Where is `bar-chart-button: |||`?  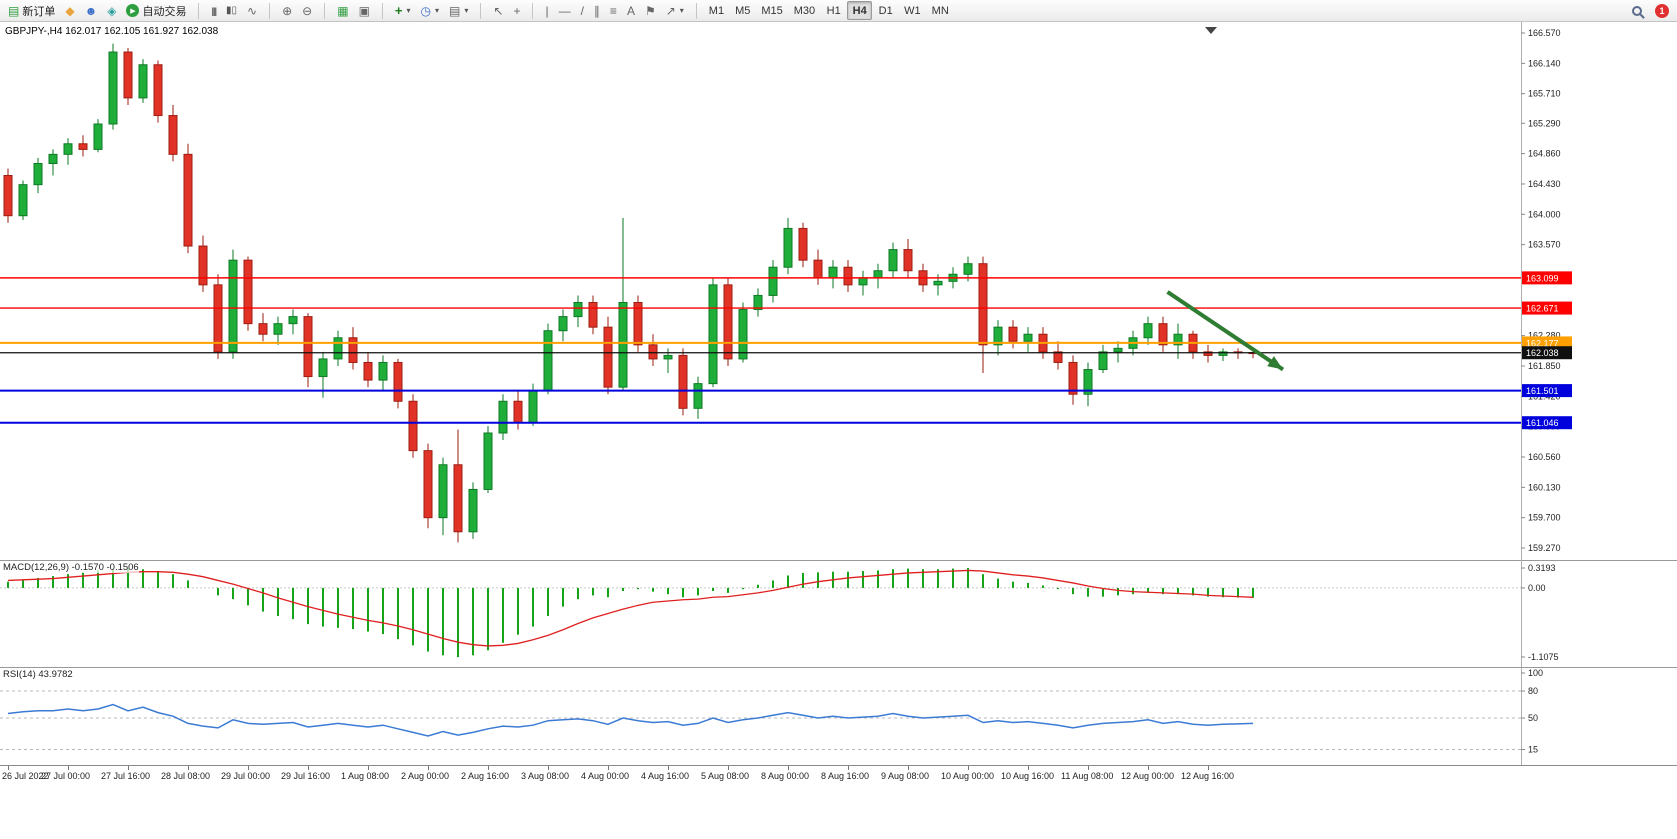
bar-chart-button: ||| is located at coordinates (213, 10).